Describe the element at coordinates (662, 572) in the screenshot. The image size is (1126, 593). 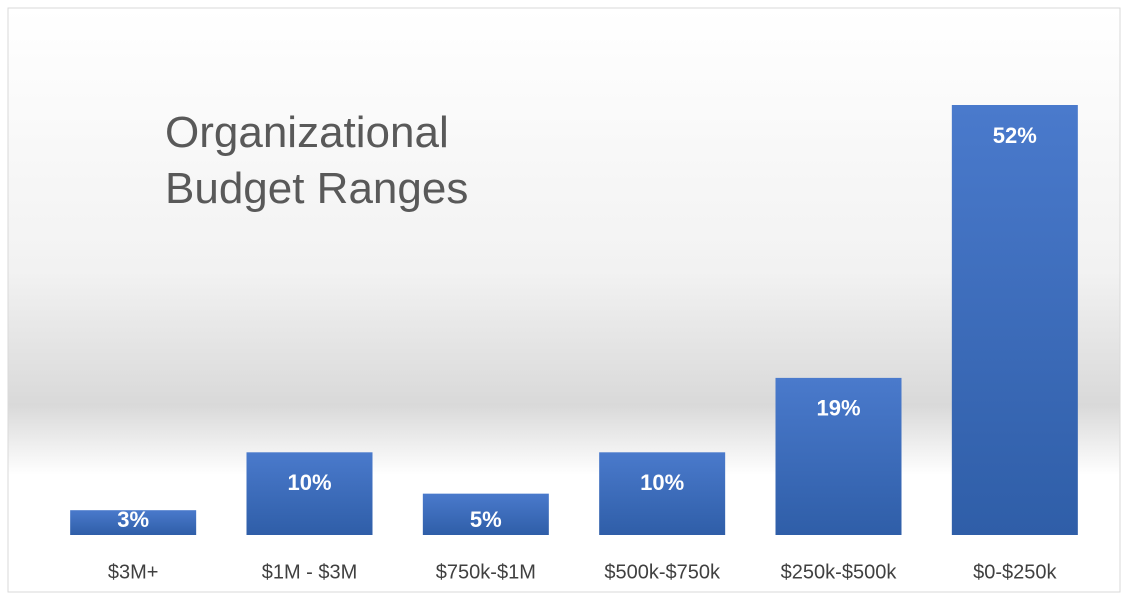
I see `x-tick-label: $500k-$750k` at that location.